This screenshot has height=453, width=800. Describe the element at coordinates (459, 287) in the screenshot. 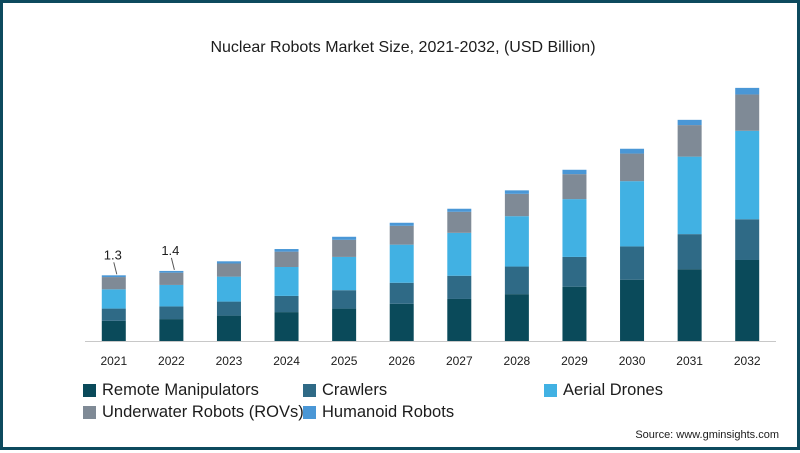

I see `bar-2027-crawlers` at that location.